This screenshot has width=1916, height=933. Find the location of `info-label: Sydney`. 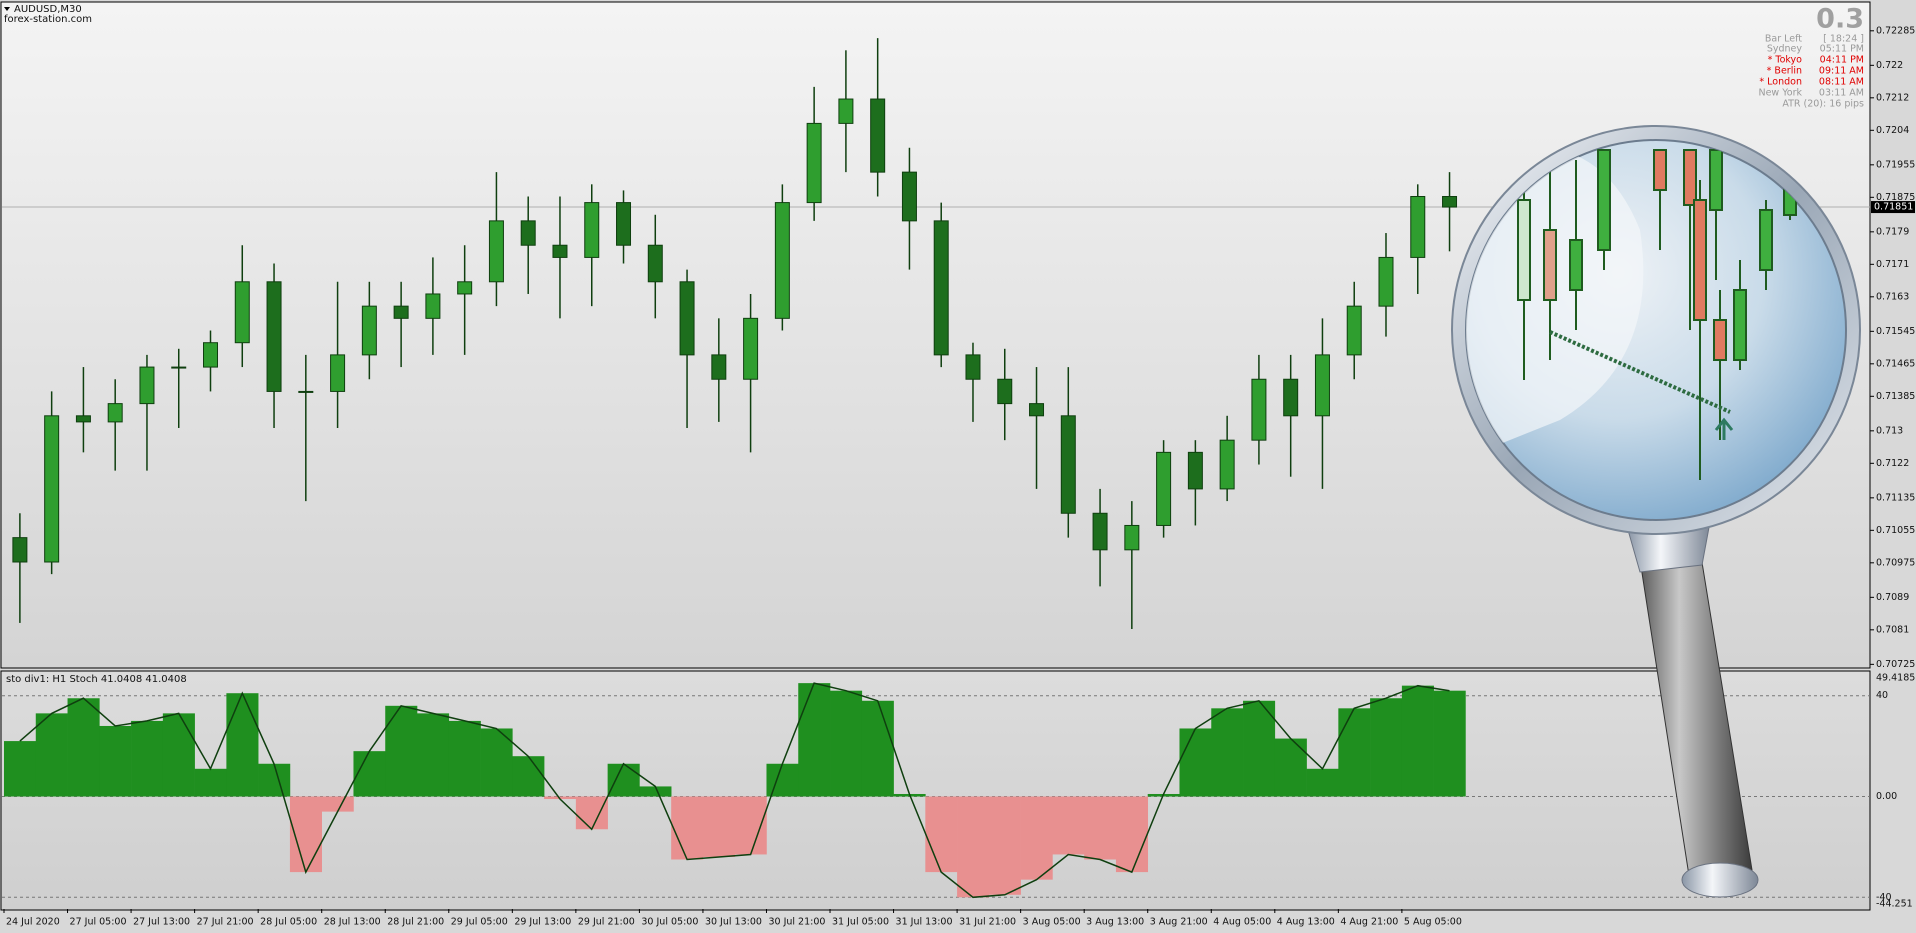

info-label: Sydney is located at coordinates (1785, 49).